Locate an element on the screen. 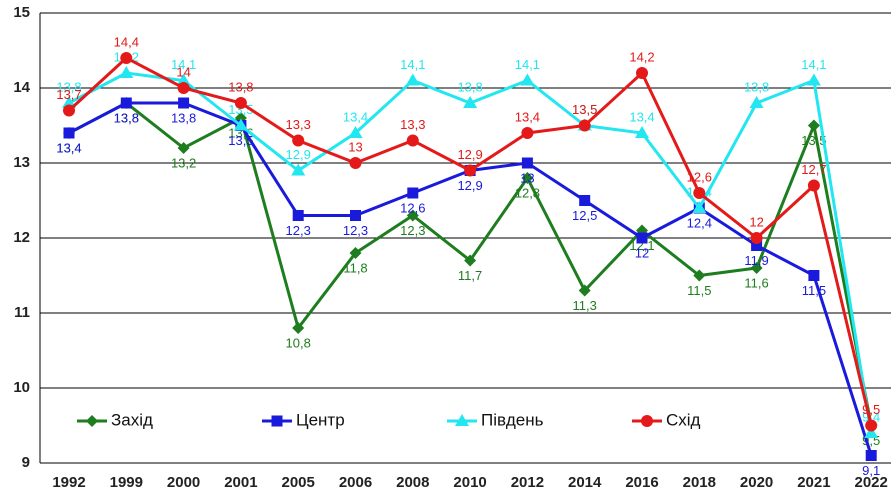  legend-label: Центр is located at coordinates (320, 419).